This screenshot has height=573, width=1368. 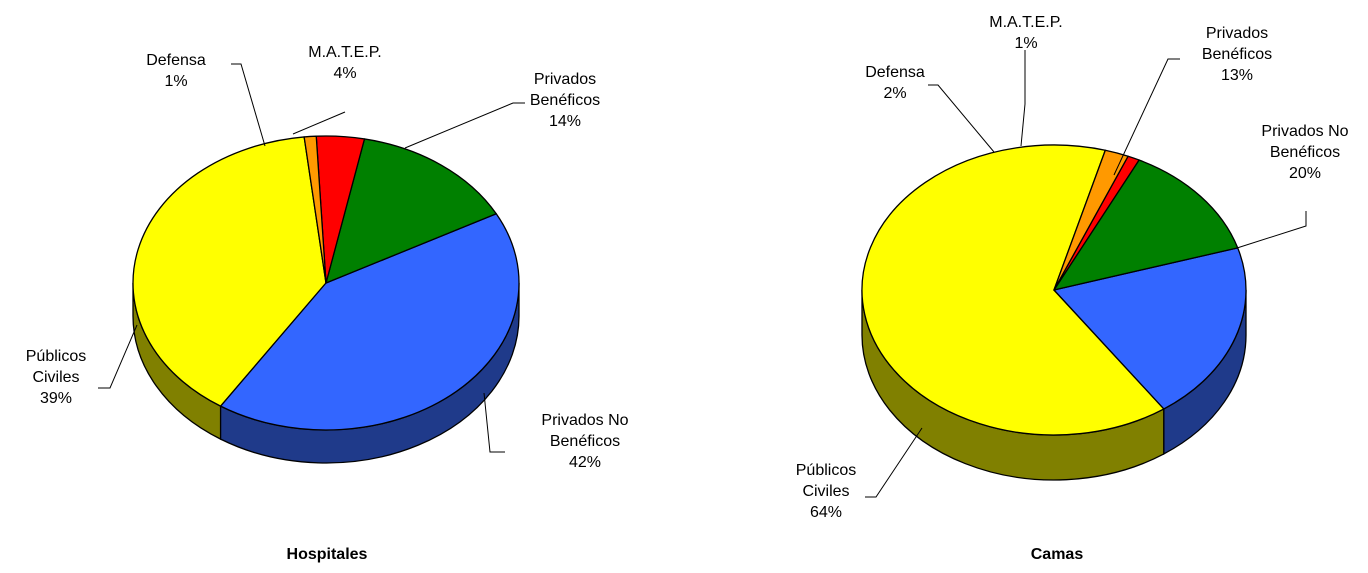 What do you see at coordinates (345, 63) in the screenshot?
I see `slice-label-matep: M.A.T.E.P. 4%` at bounding box center [345, 63].